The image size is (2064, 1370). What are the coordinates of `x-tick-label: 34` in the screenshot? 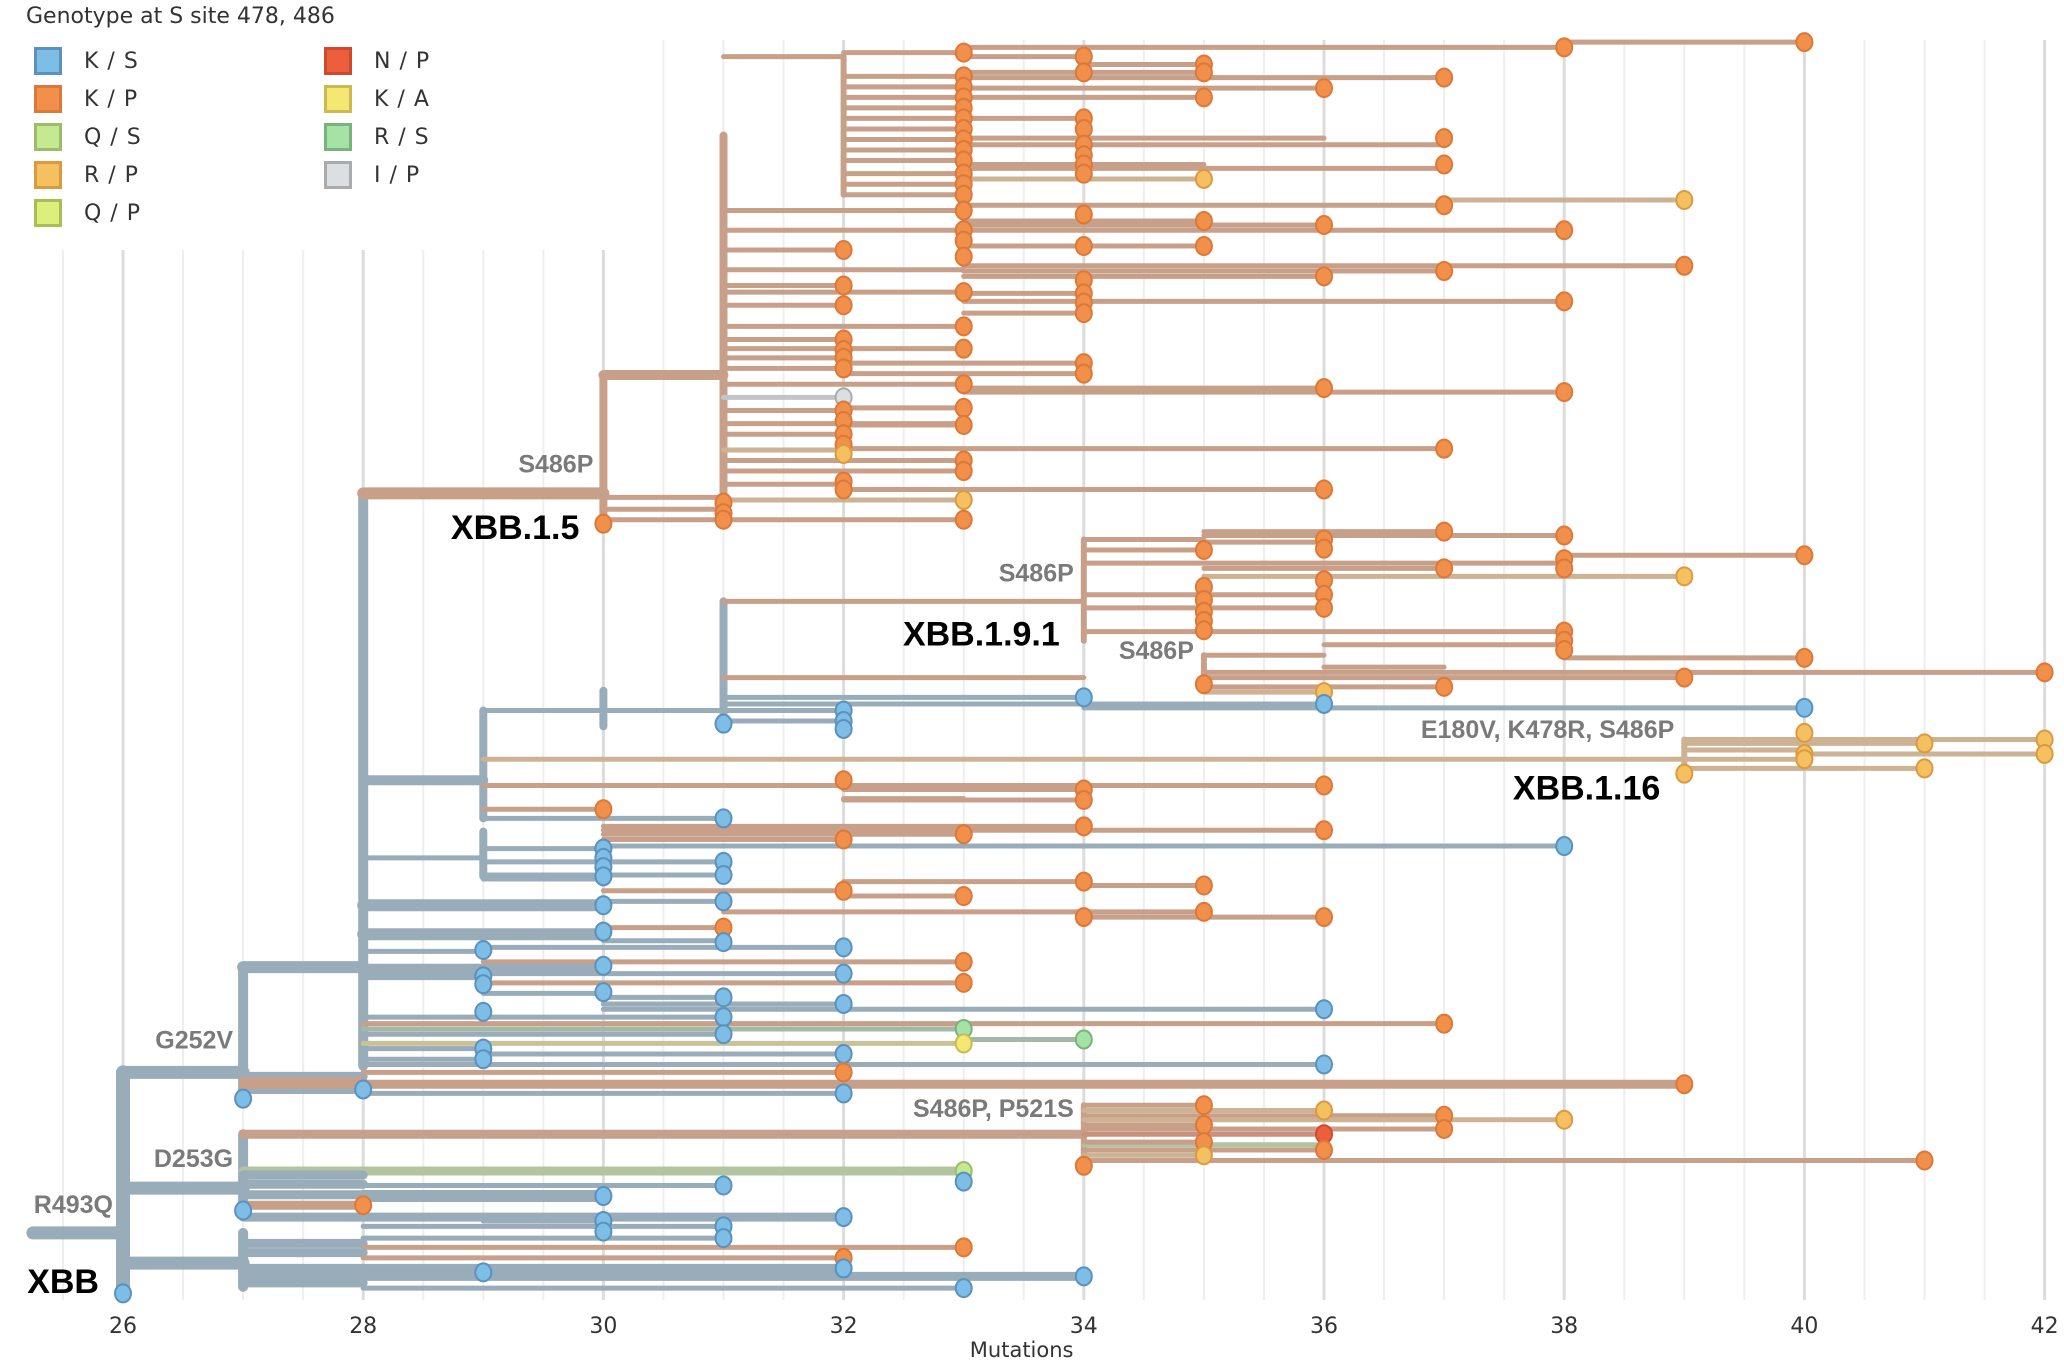 It's located at (1084, 1326).